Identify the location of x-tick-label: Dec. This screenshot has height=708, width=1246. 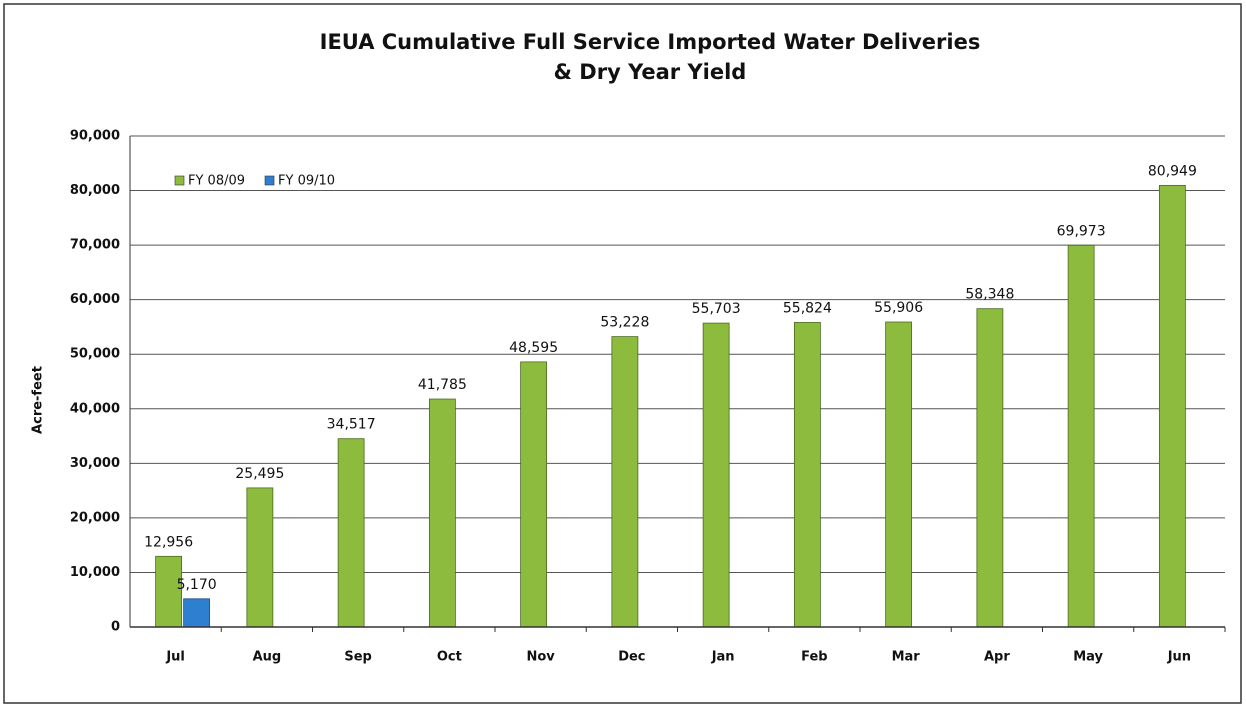
(631, 657).